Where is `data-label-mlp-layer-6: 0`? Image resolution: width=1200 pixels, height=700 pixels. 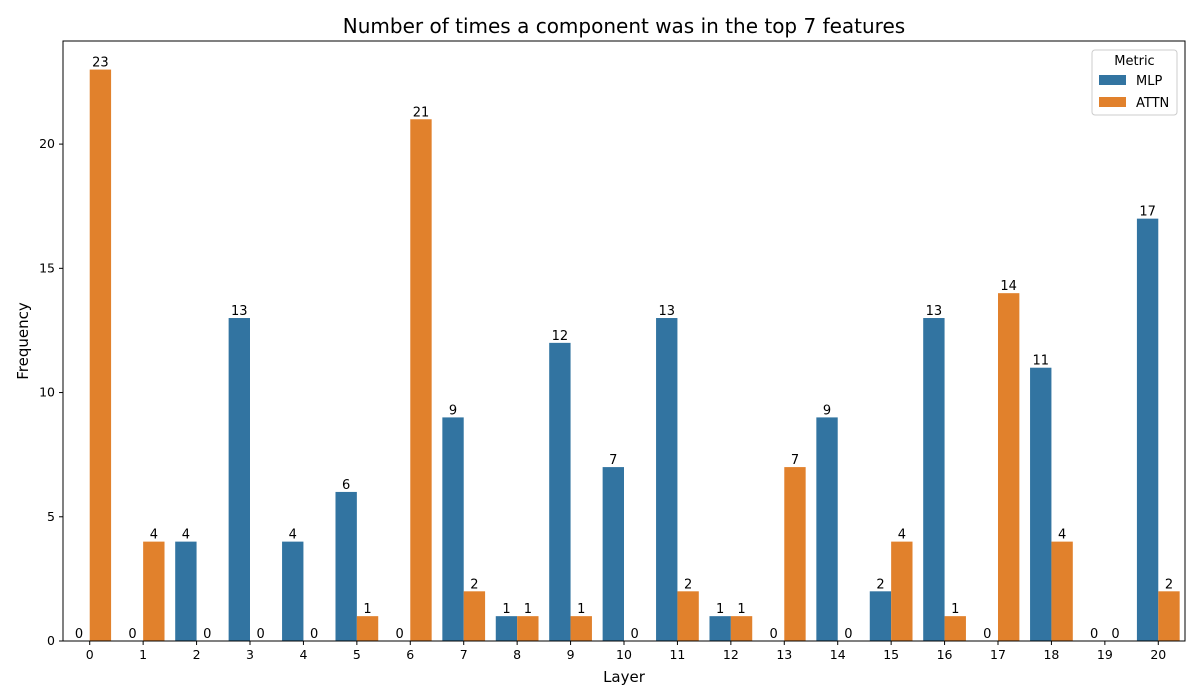 data-label-mlp-layer-6: 0 is located at coordinates (399, 634).